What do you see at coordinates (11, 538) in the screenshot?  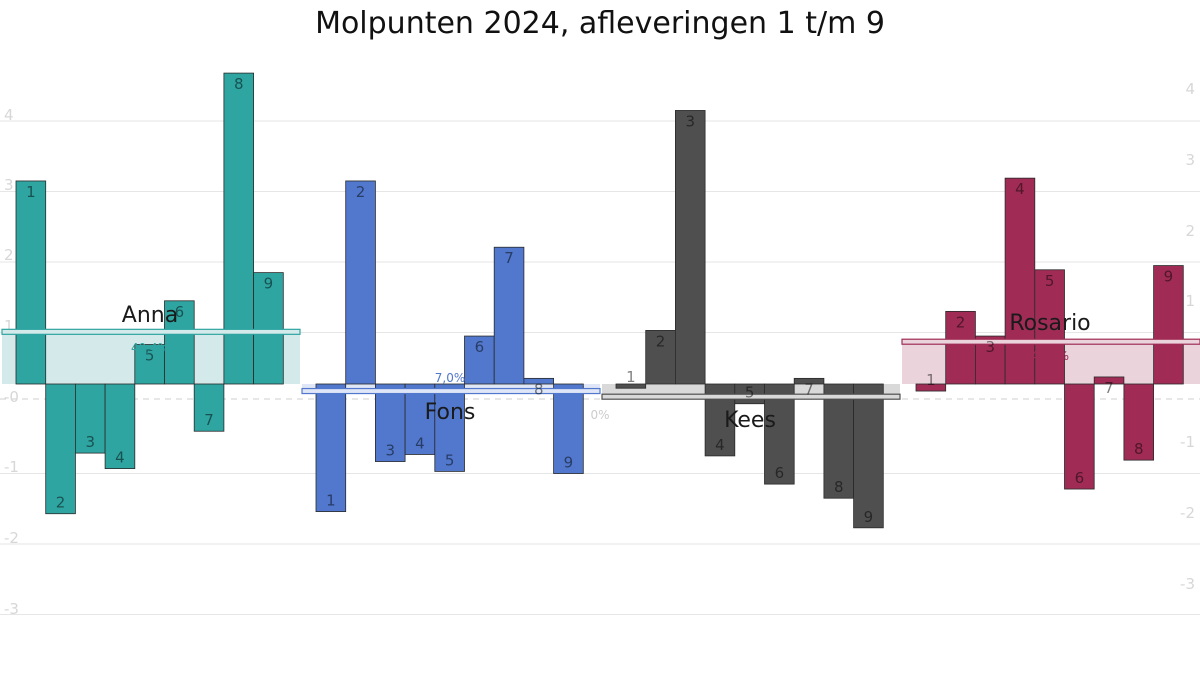 I see `y-tick-left: -2` at bounding box center [11, 538].